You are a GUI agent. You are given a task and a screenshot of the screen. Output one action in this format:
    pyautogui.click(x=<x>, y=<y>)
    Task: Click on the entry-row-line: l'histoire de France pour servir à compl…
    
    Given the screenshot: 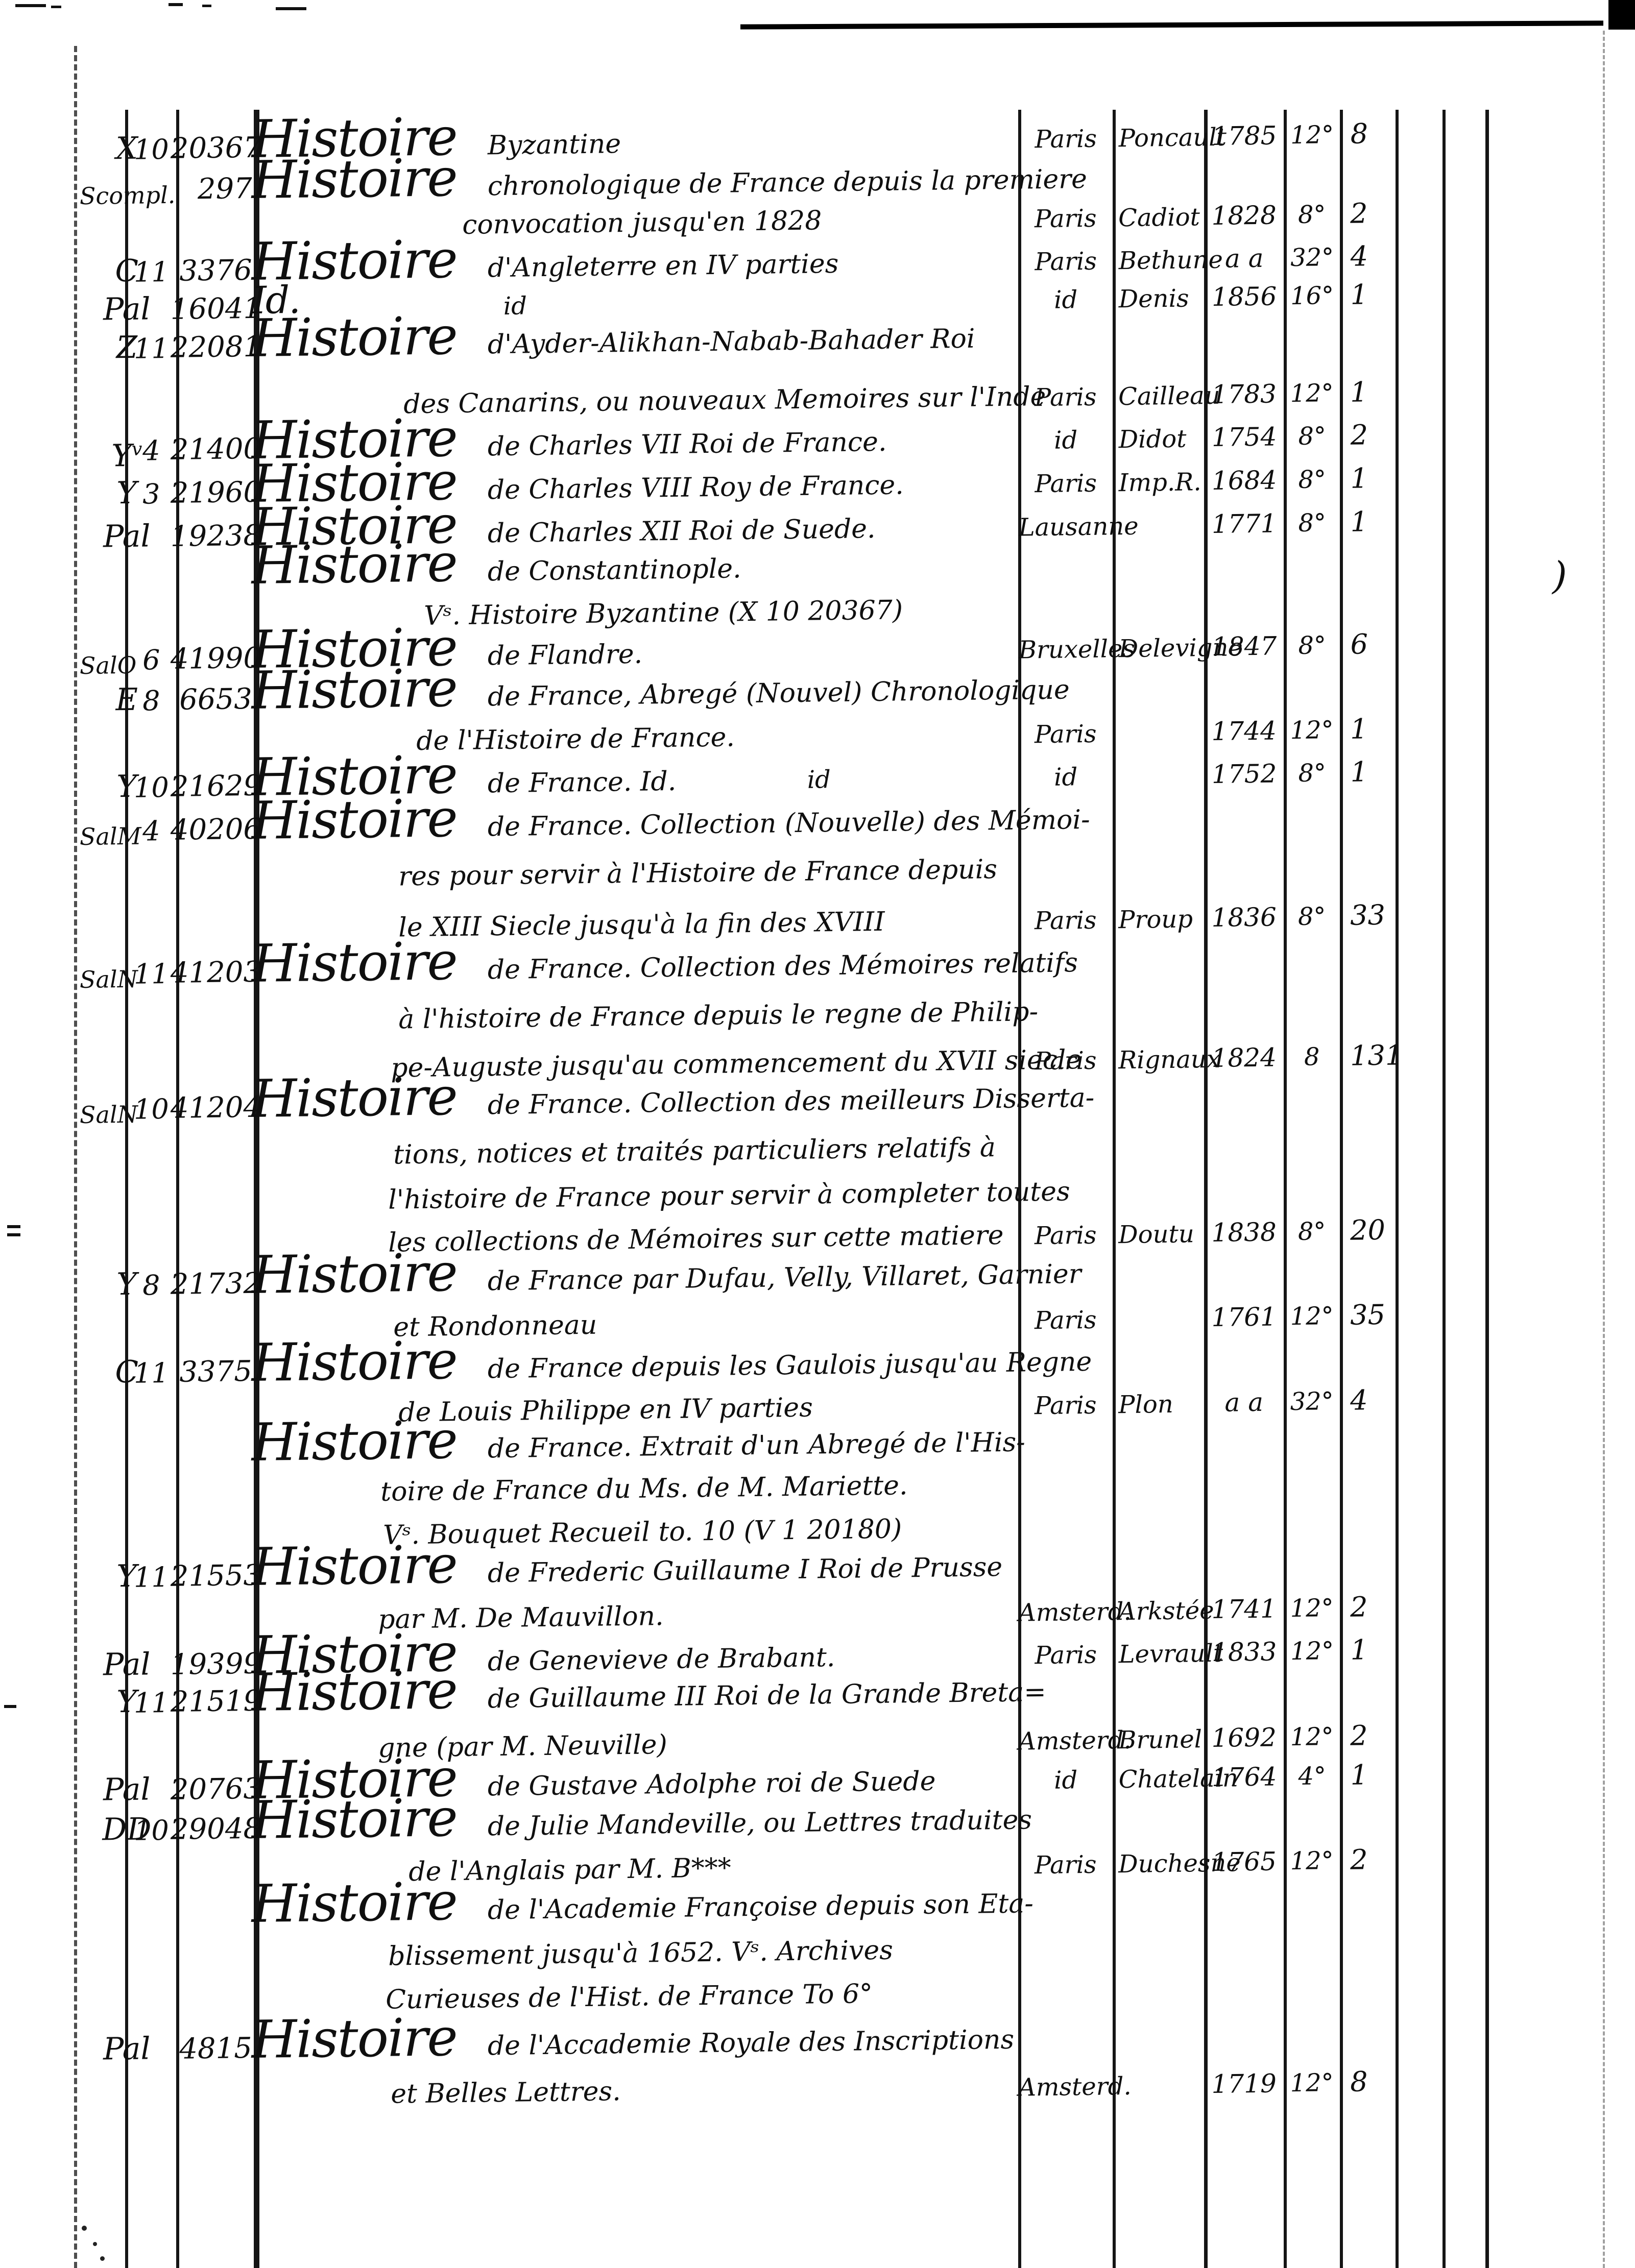 What is the action you would take?
    pyautogui.click(x=817, y=1195)
    